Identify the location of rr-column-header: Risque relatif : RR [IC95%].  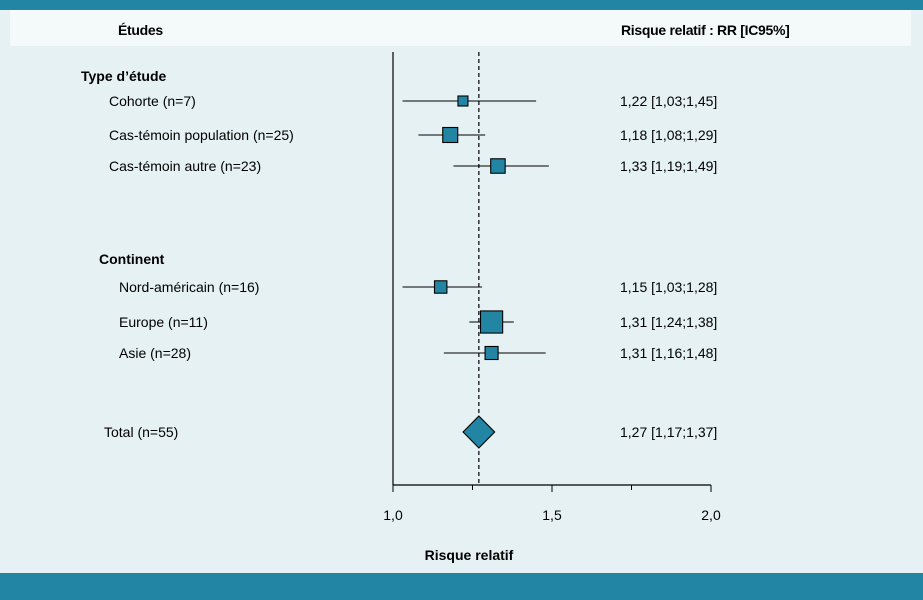
(705, 30).